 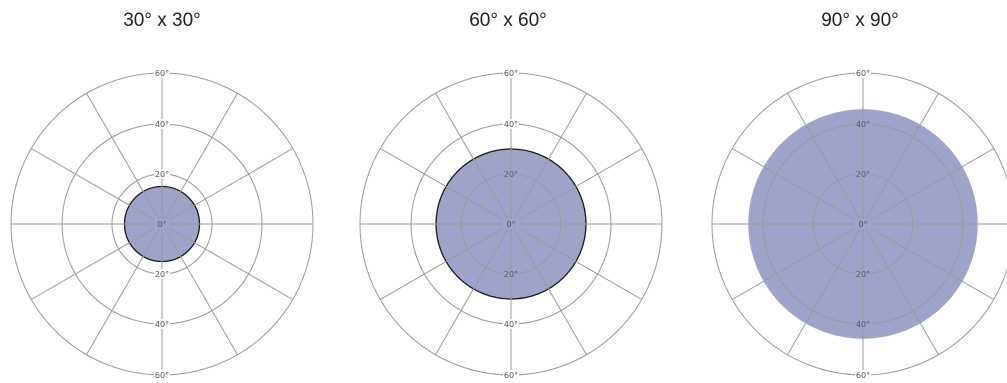 I want to click on panel-30-ring-label-3: 0°, so click(x=161, y=224).